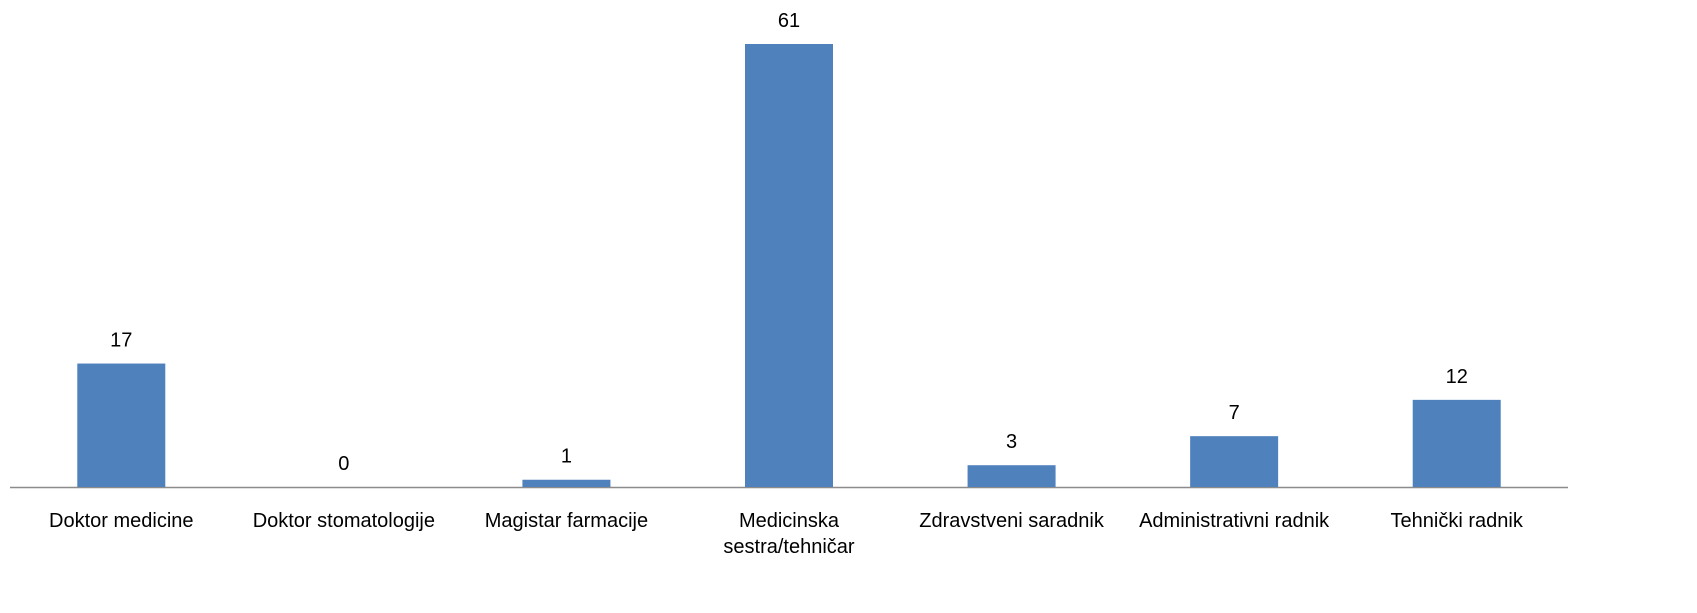  What do you see at coordinates (1234, 413) in the screenshot?
I see `data-label: 7` at bounding box center [1234, 413].